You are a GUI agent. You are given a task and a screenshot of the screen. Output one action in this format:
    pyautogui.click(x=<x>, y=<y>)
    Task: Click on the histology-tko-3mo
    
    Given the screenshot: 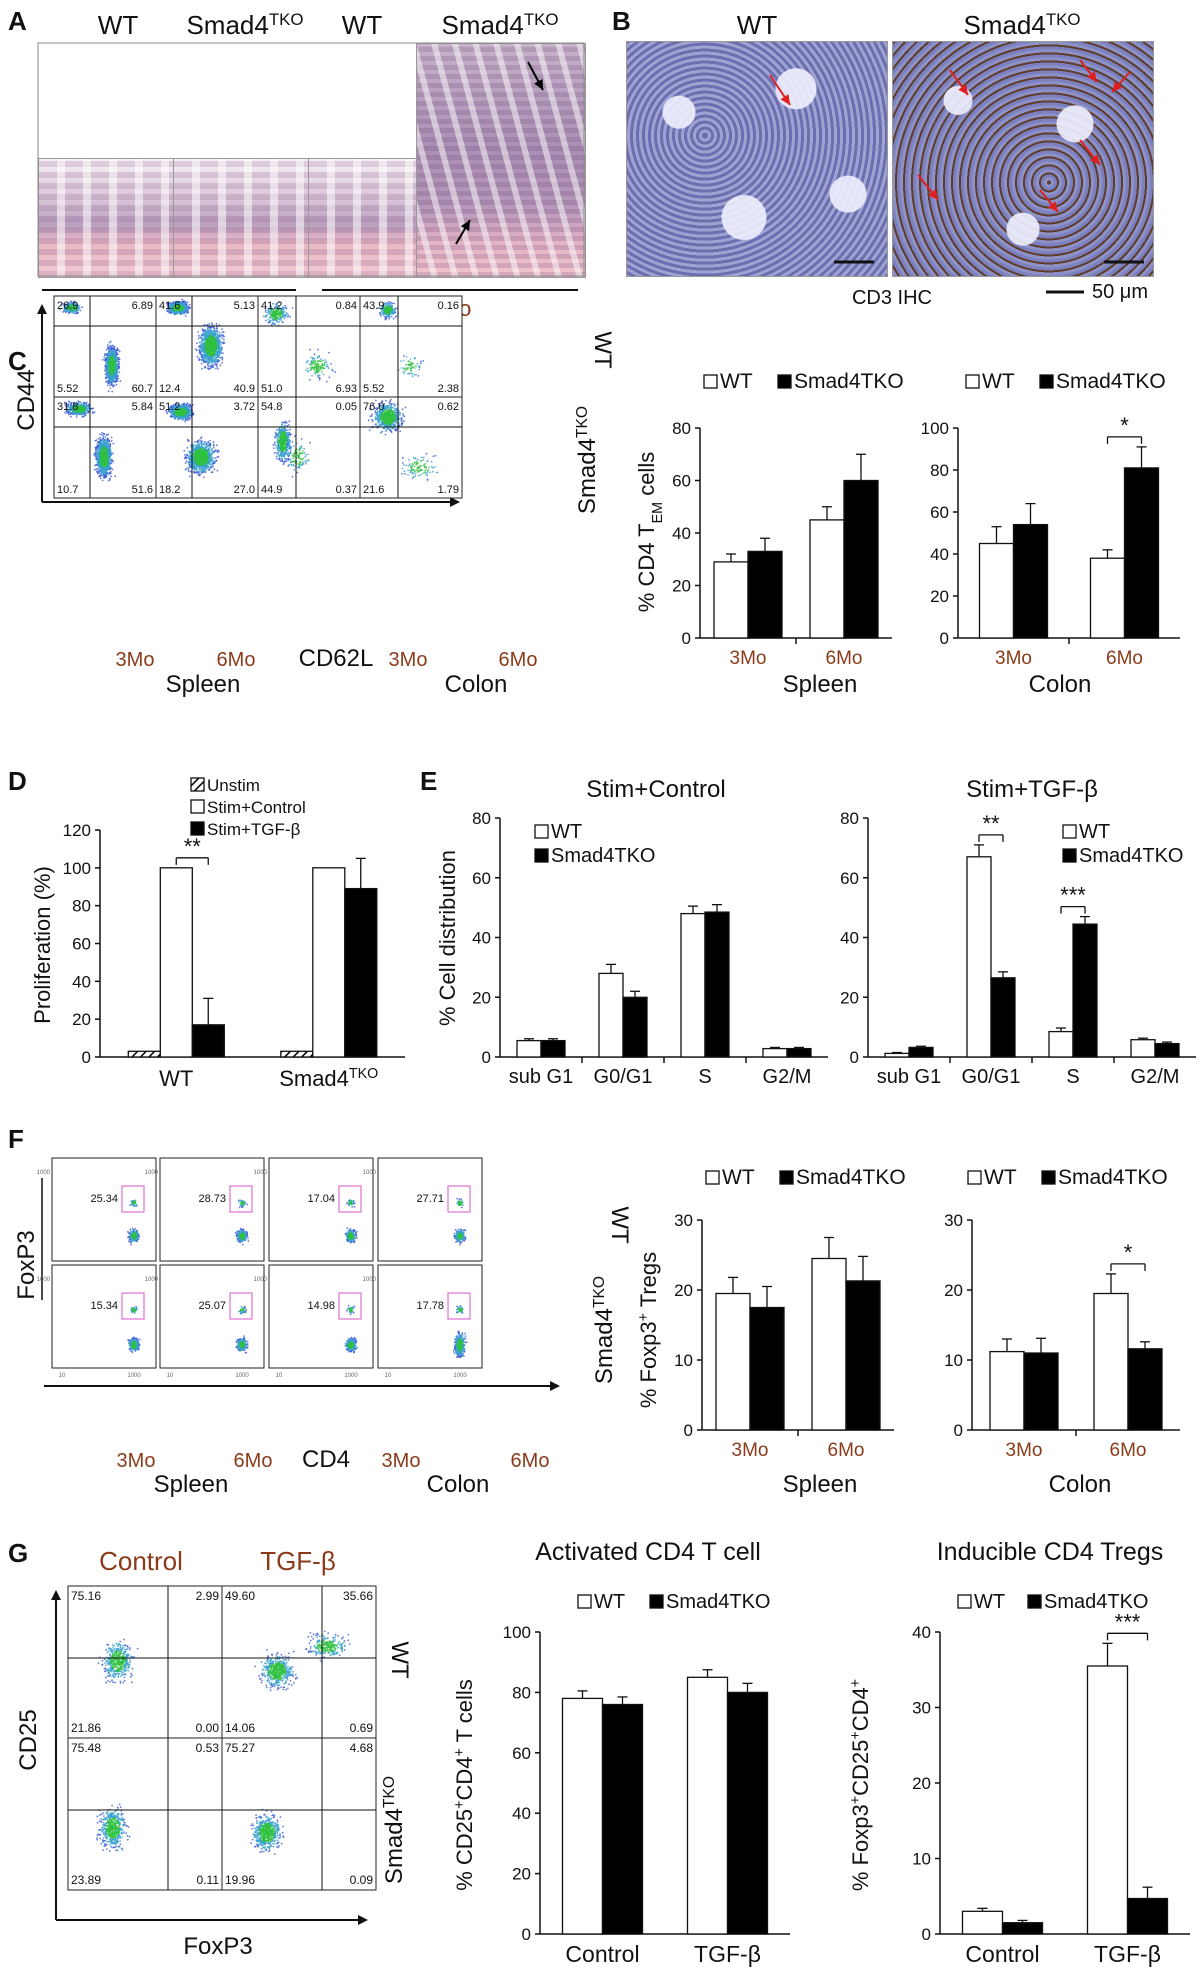 What is the action you would take?
    pyautogui.click(x=241, y=218)
    